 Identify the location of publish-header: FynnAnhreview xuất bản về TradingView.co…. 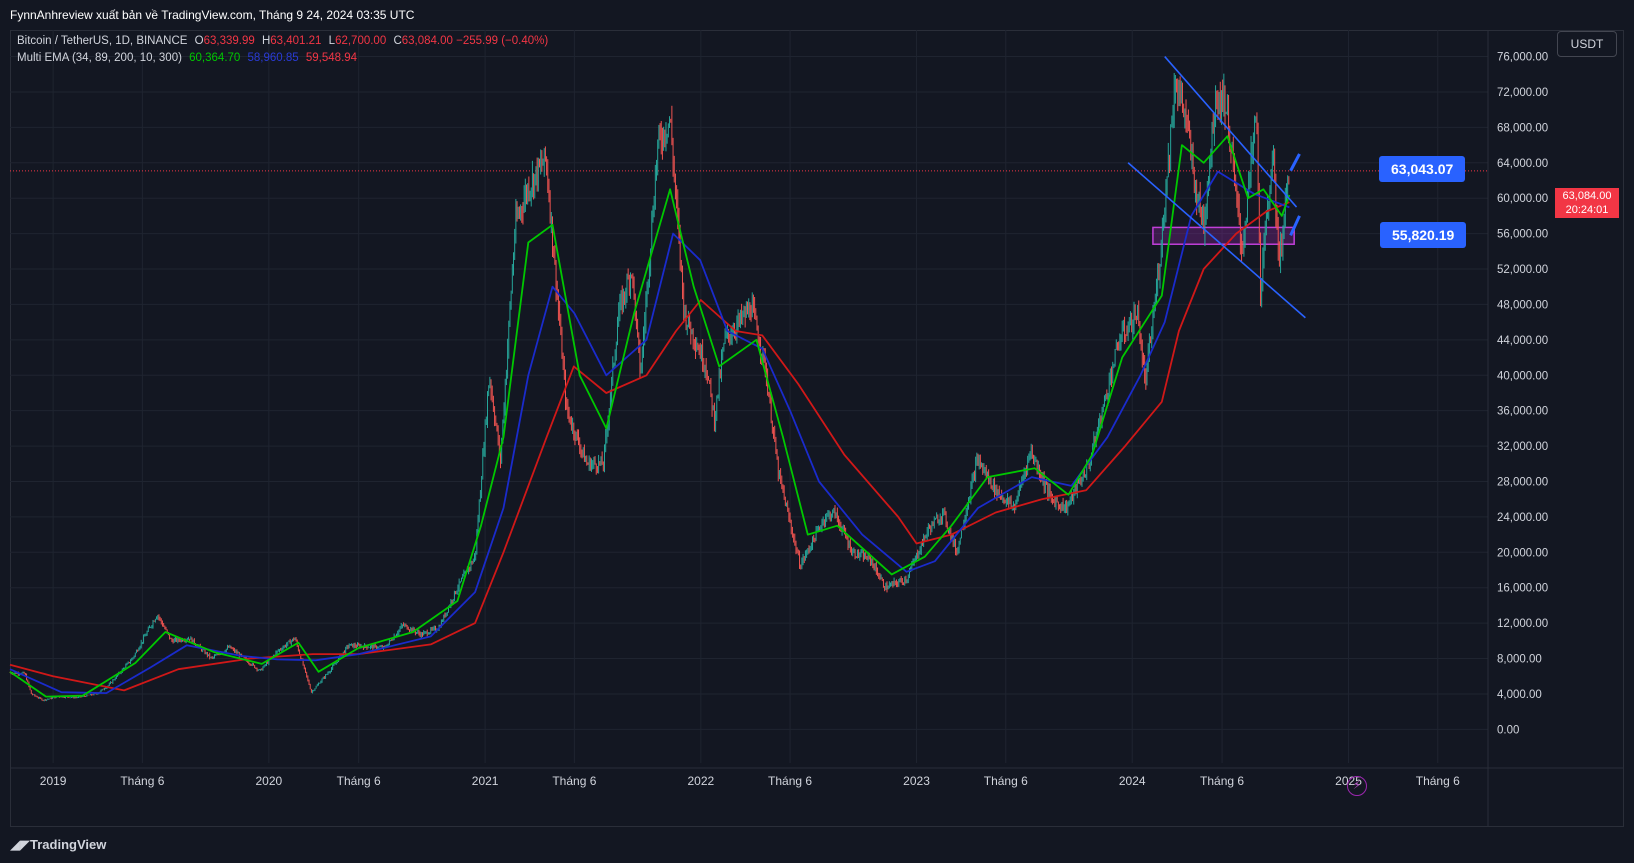
(817, 15).